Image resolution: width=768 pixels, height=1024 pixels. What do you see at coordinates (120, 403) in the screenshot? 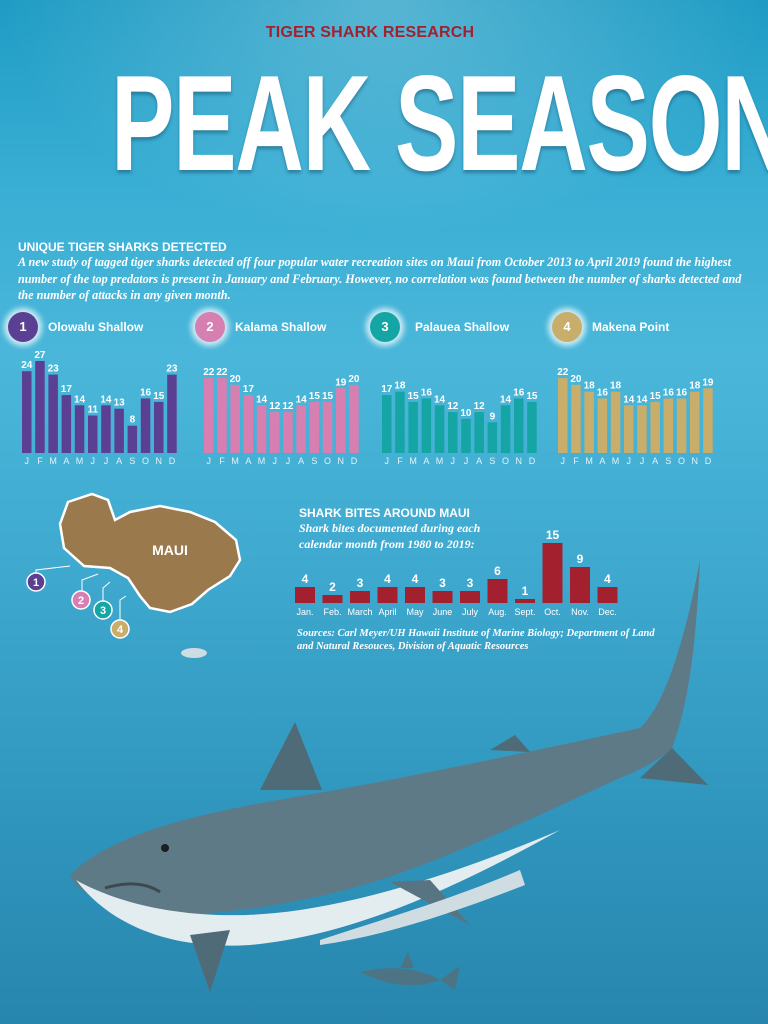
I see `bar-value-0-7: 13` at bounding box center [120, 403].